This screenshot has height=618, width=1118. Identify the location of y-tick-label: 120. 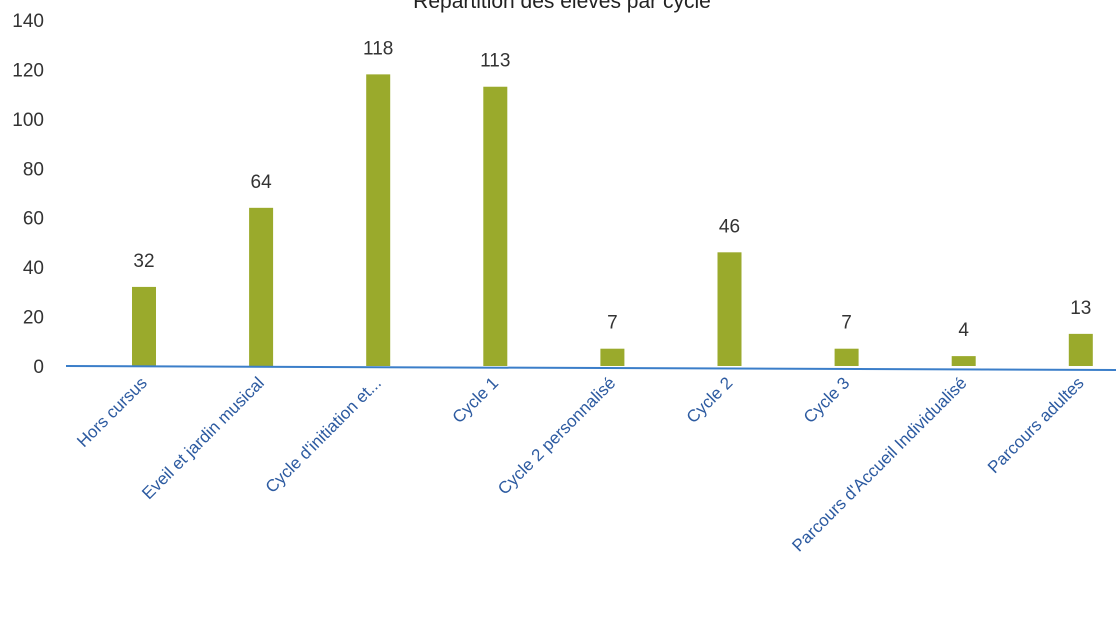
(28, 70).